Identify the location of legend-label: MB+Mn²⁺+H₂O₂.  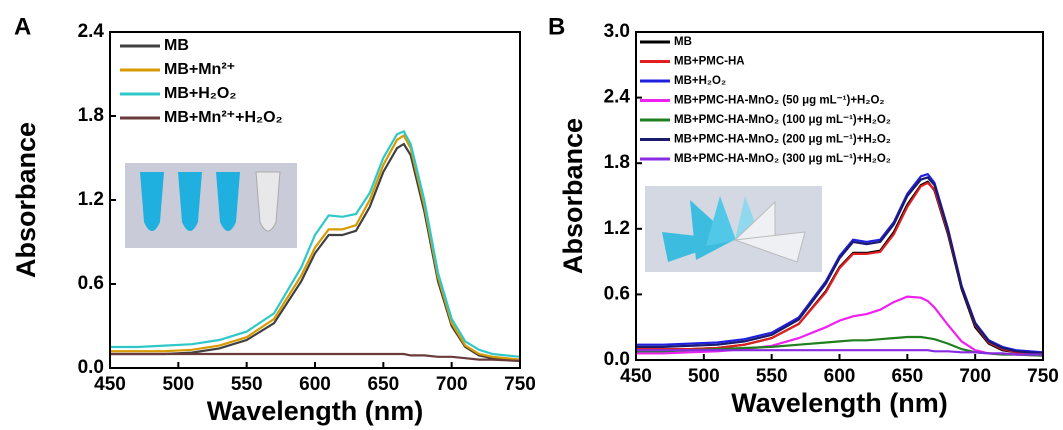
(223, 117).